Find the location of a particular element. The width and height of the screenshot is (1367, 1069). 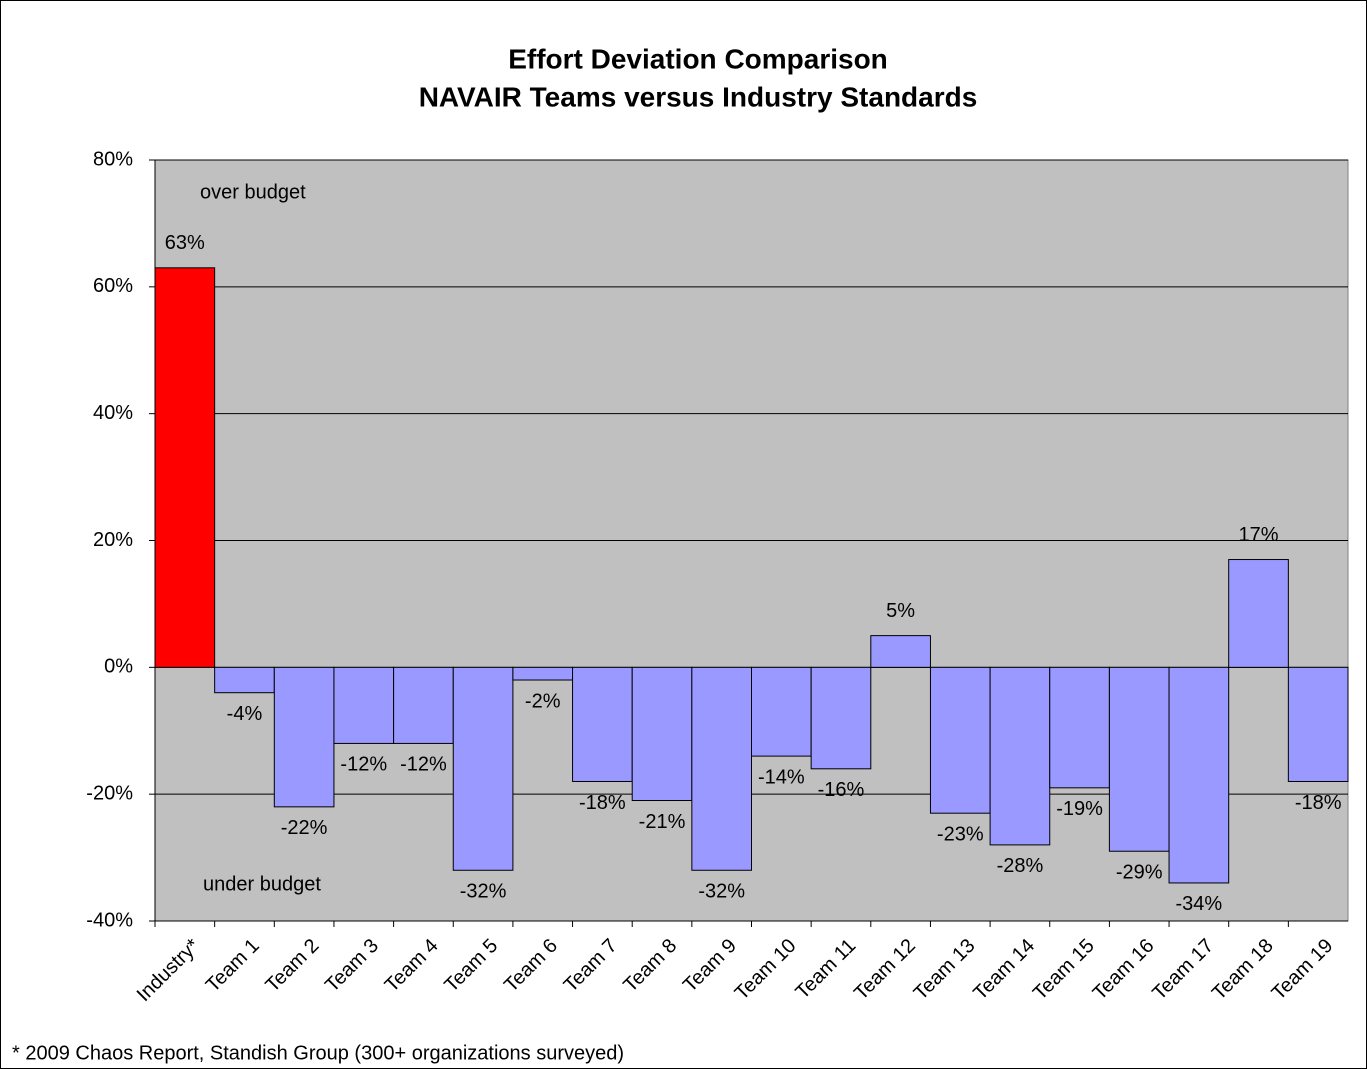

data-label: -19% is located at coordinates (1079, 809).